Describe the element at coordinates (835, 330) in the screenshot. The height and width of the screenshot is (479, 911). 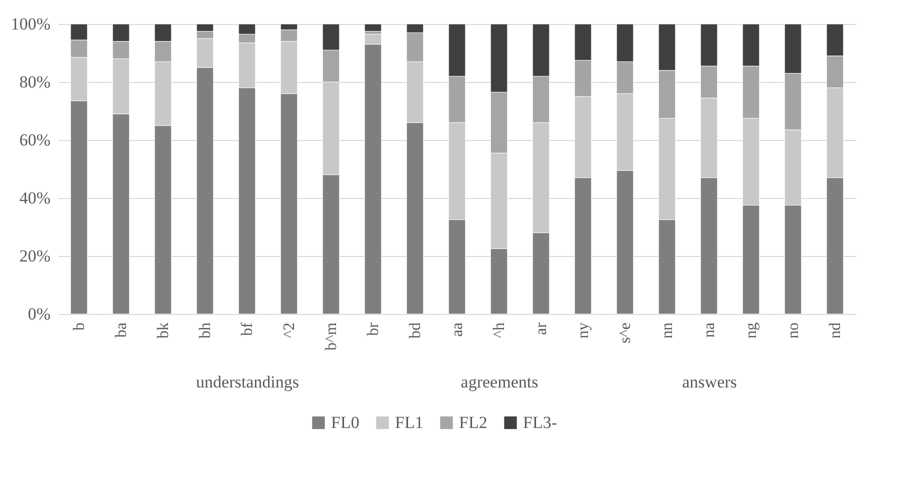
I see `x-tick-label: nd` at that location.